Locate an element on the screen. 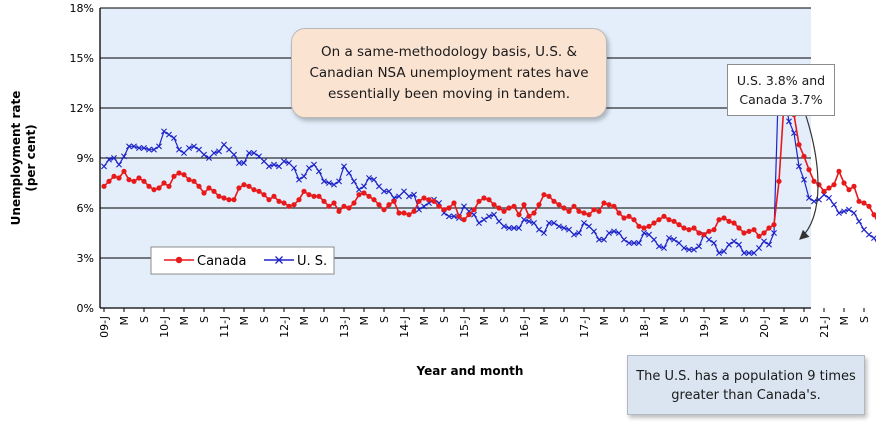  x-tick-label: 10-J is located at coordinates (164, 327).